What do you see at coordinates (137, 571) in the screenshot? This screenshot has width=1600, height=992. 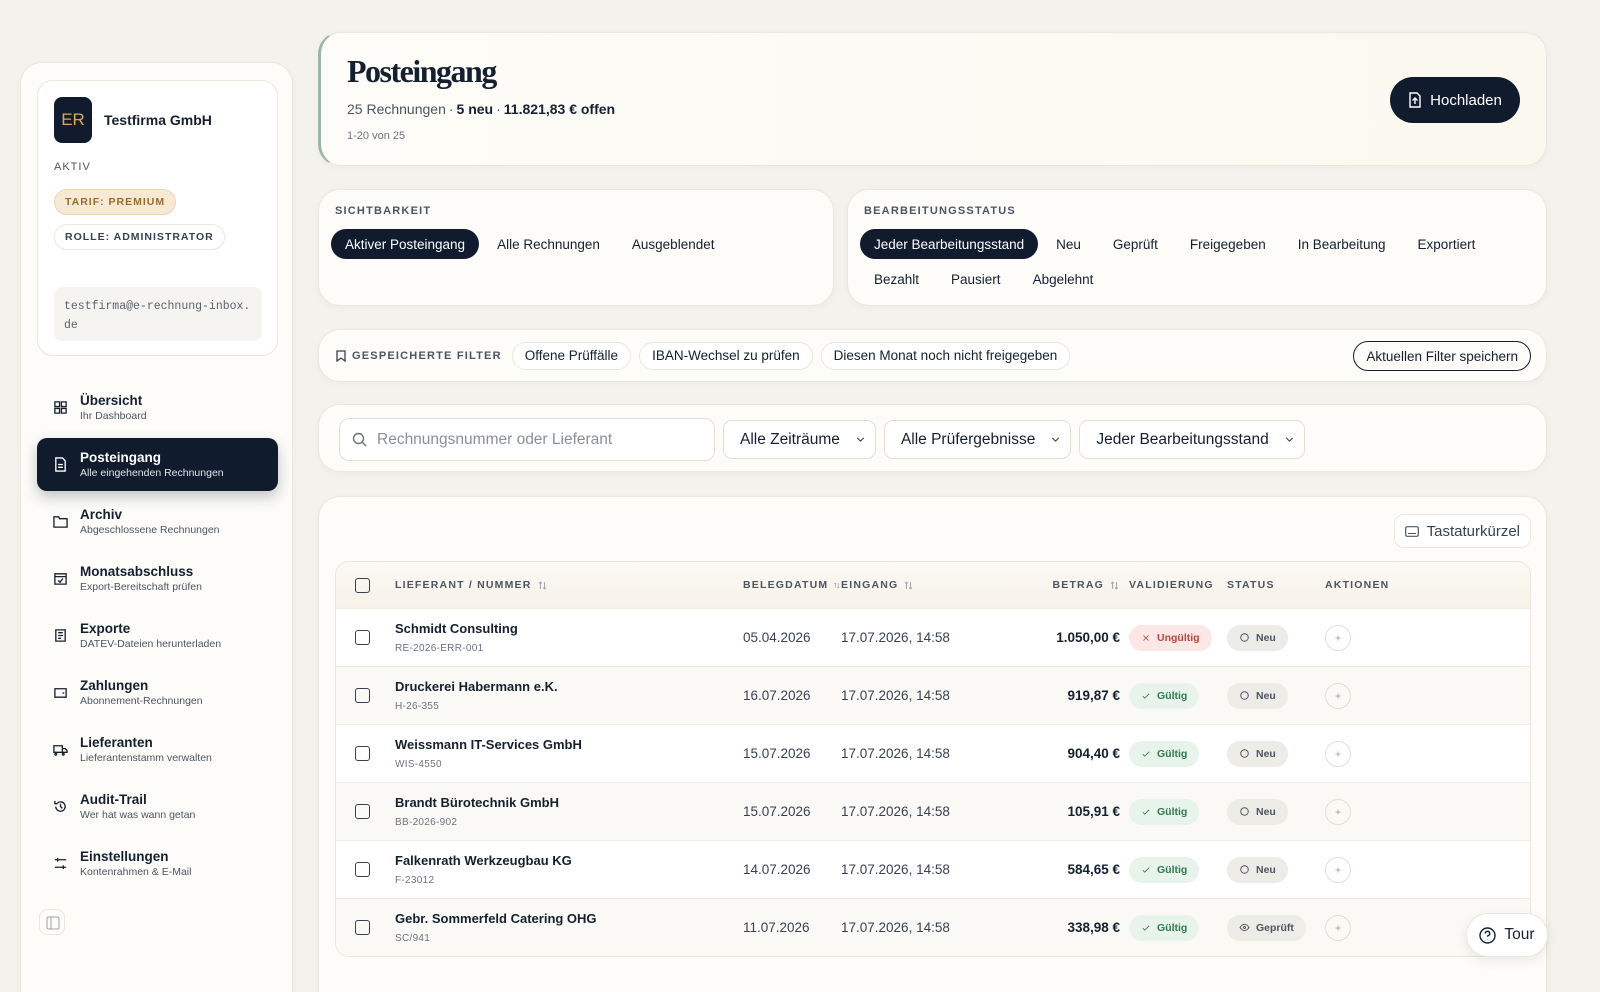 I see `nav-label: Monatsabschluss` at bounding box center [137, 571].